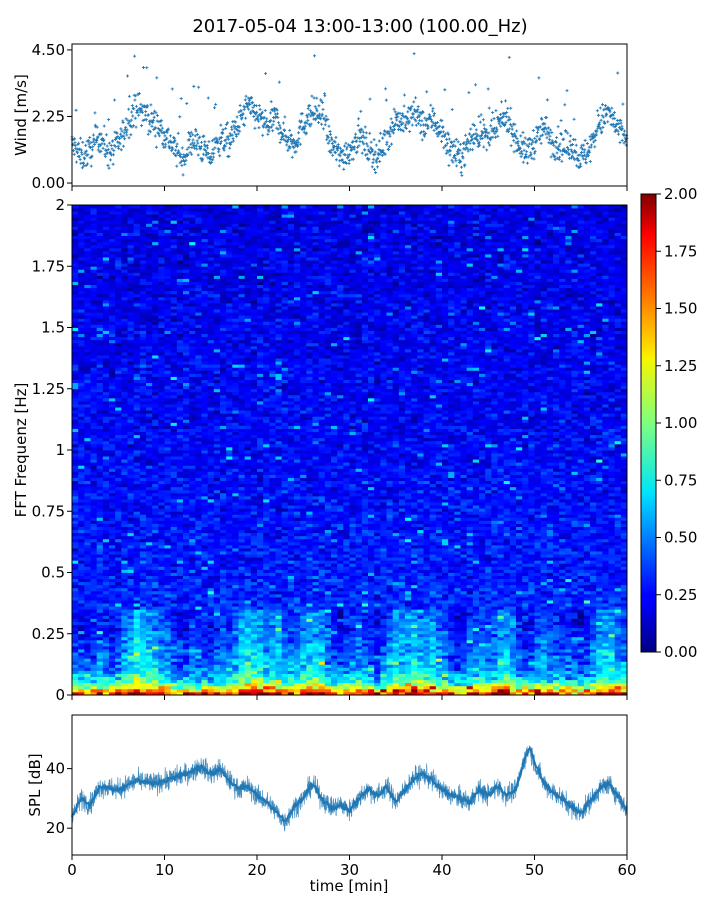 The height and width of the screenshot is (900, 720). I want to click on chart-title: 2017-05-04 13:00-13:00 (100.00_Hz), so click(359, 26).